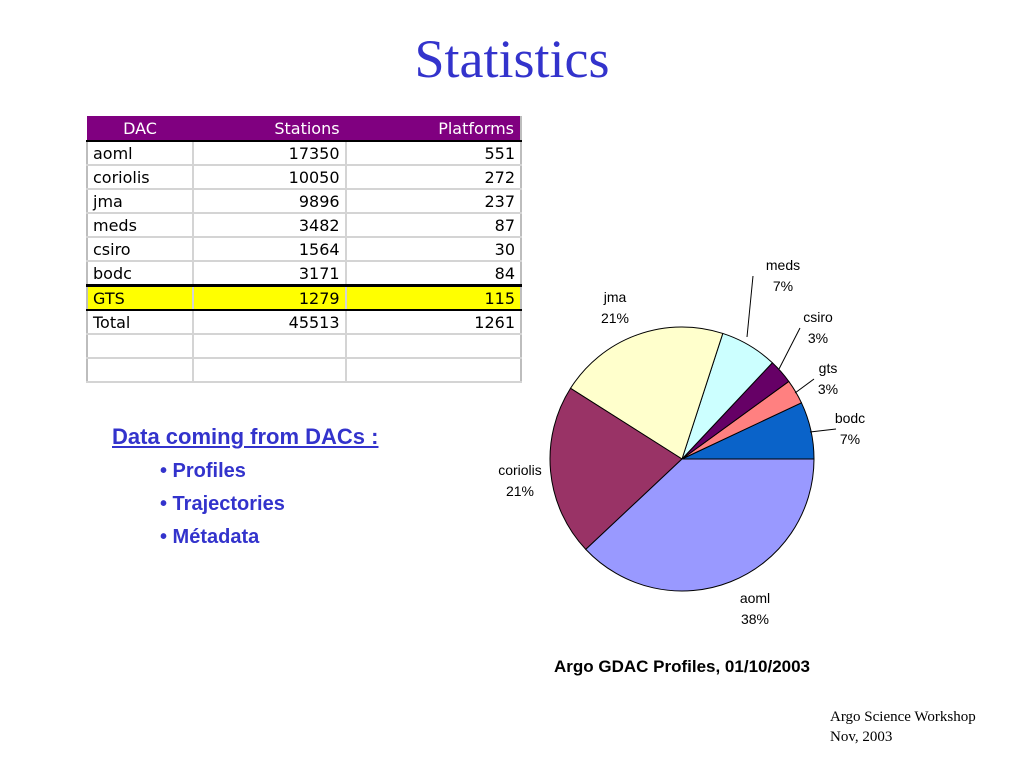 Image resolution: width=1024 pixels, height=768 pixels. Describe the element at coordinates (520, 470) in the screenshot. I see `slice-label-coriolis: coriolis` at that location.